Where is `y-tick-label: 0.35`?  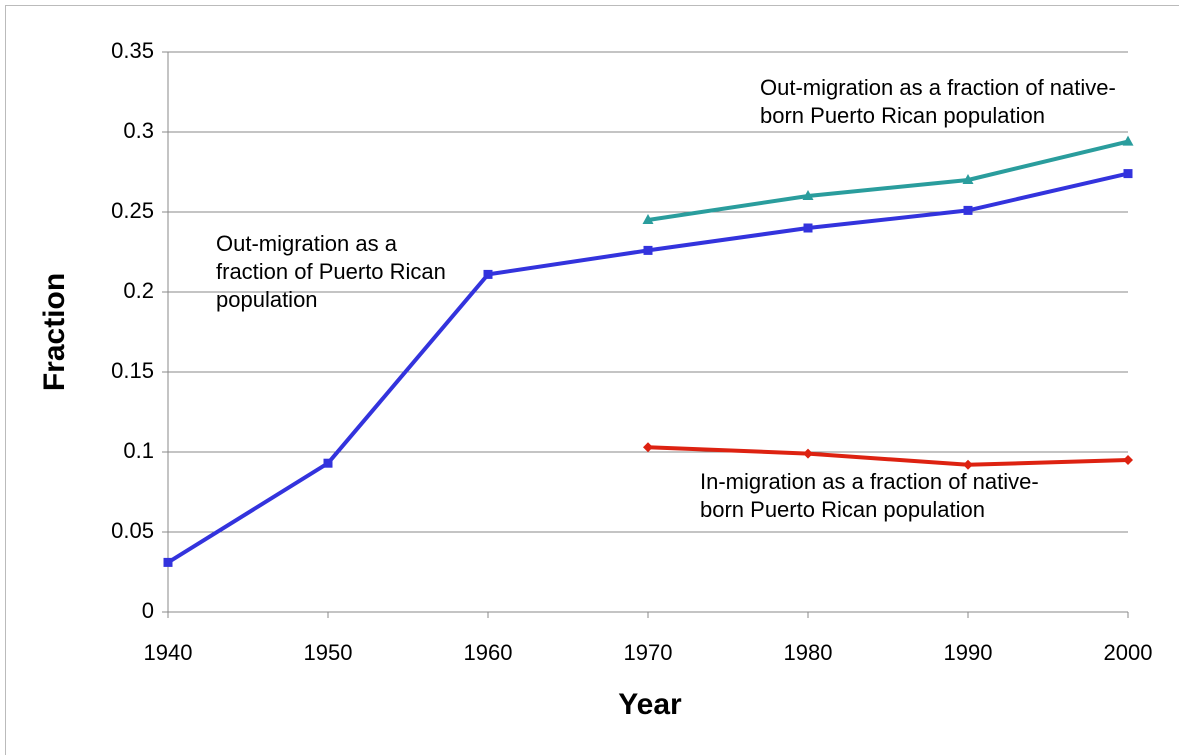
y-tick-label: 0.35 is located at coordinates (132, 50).